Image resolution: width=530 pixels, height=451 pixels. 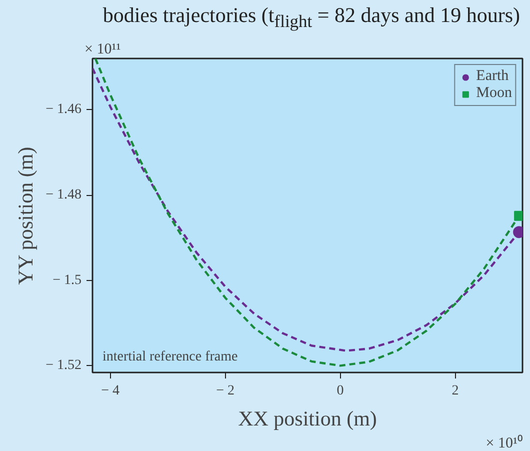 I want to click on x-tick-label: 0, so click(x=340, y=391).